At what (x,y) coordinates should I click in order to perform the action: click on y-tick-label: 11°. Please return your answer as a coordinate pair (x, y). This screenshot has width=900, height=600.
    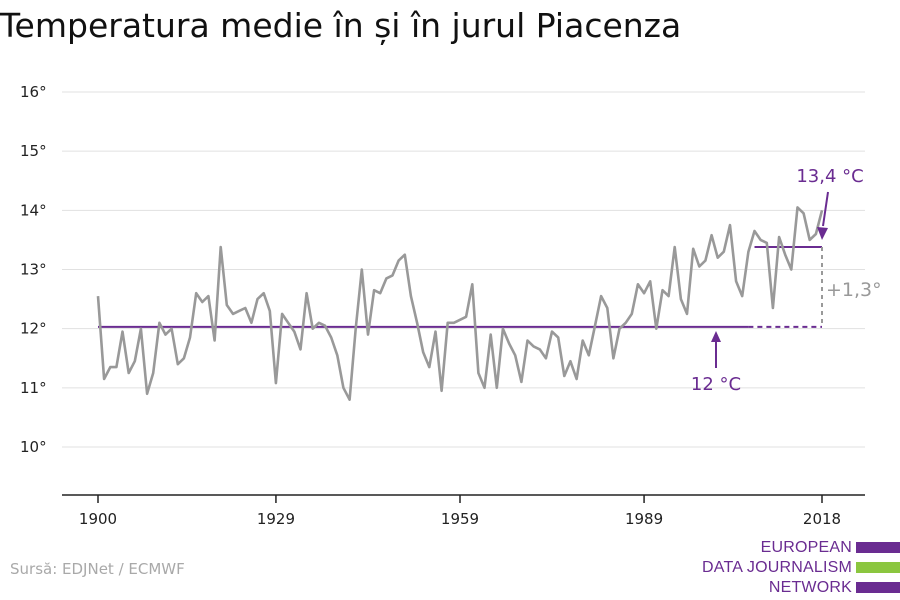
    Looking at the image, I should click on (33, 388).